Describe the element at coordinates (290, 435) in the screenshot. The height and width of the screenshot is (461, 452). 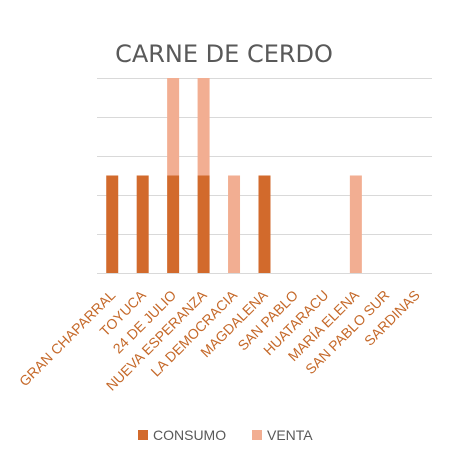
I see `legend-label: VENTA` at that location.